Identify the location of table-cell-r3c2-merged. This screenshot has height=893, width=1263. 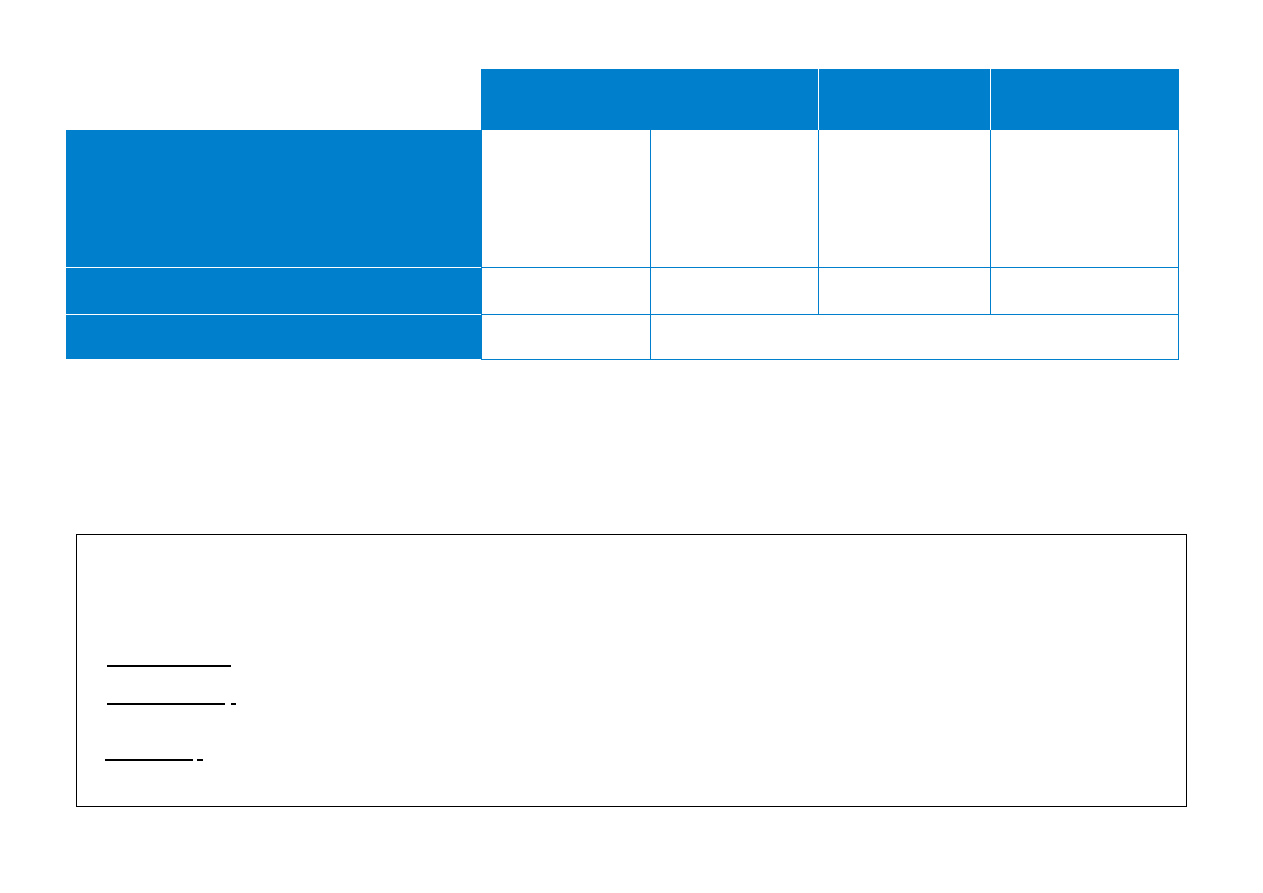
(915, 337).